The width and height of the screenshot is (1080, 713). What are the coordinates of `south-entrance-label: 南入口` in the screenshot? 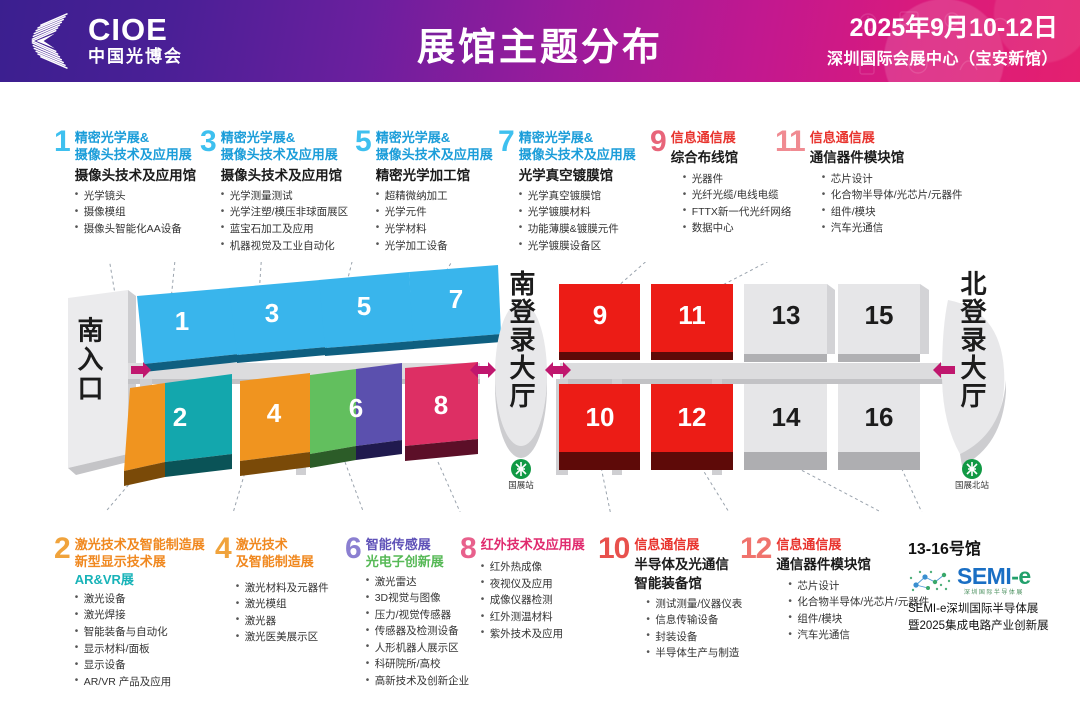 It's located at (89, 359).